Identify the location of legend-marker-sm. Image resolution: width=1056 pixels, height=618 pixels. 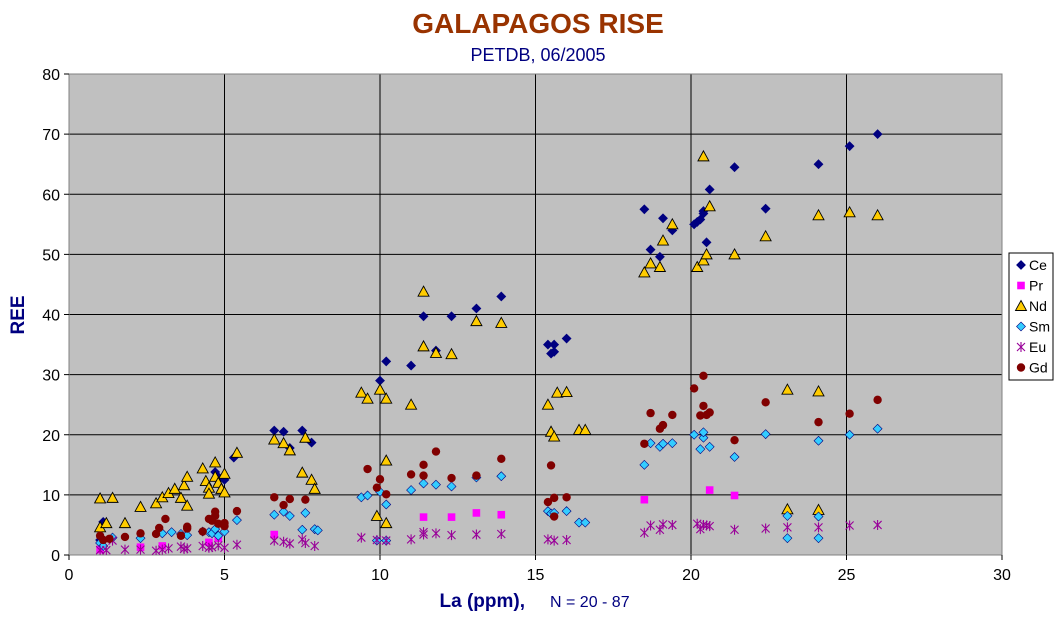
(1021, 326).